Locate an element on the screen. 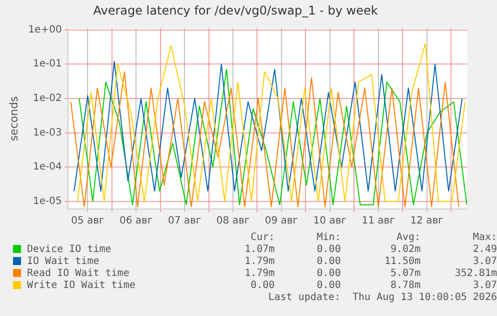  y-tick-label: 1e-02 is located at coordinates (47, 98).